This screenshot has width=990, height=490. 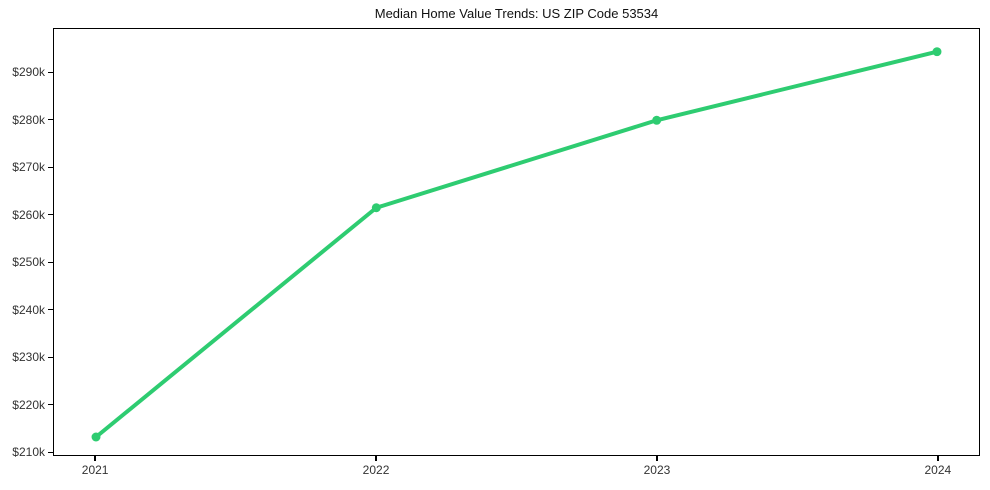 What do you see at coordinates (95, 470) in the screenshot?
I see `x-tick-label: 2021` at bounding box center [95, 470].